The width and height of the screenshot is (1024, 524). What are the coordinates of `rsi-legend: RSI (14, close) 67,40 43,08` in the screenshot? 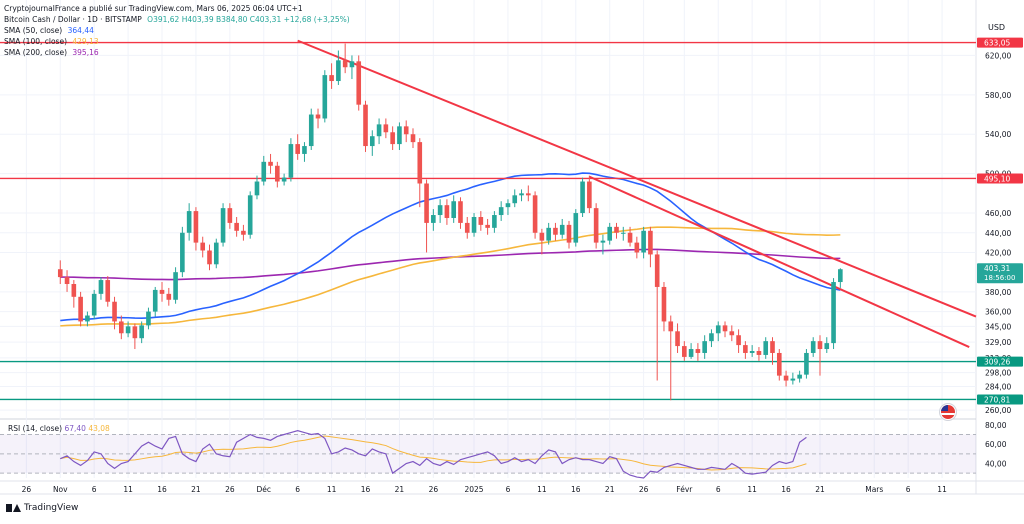 It's located at (59, 428).